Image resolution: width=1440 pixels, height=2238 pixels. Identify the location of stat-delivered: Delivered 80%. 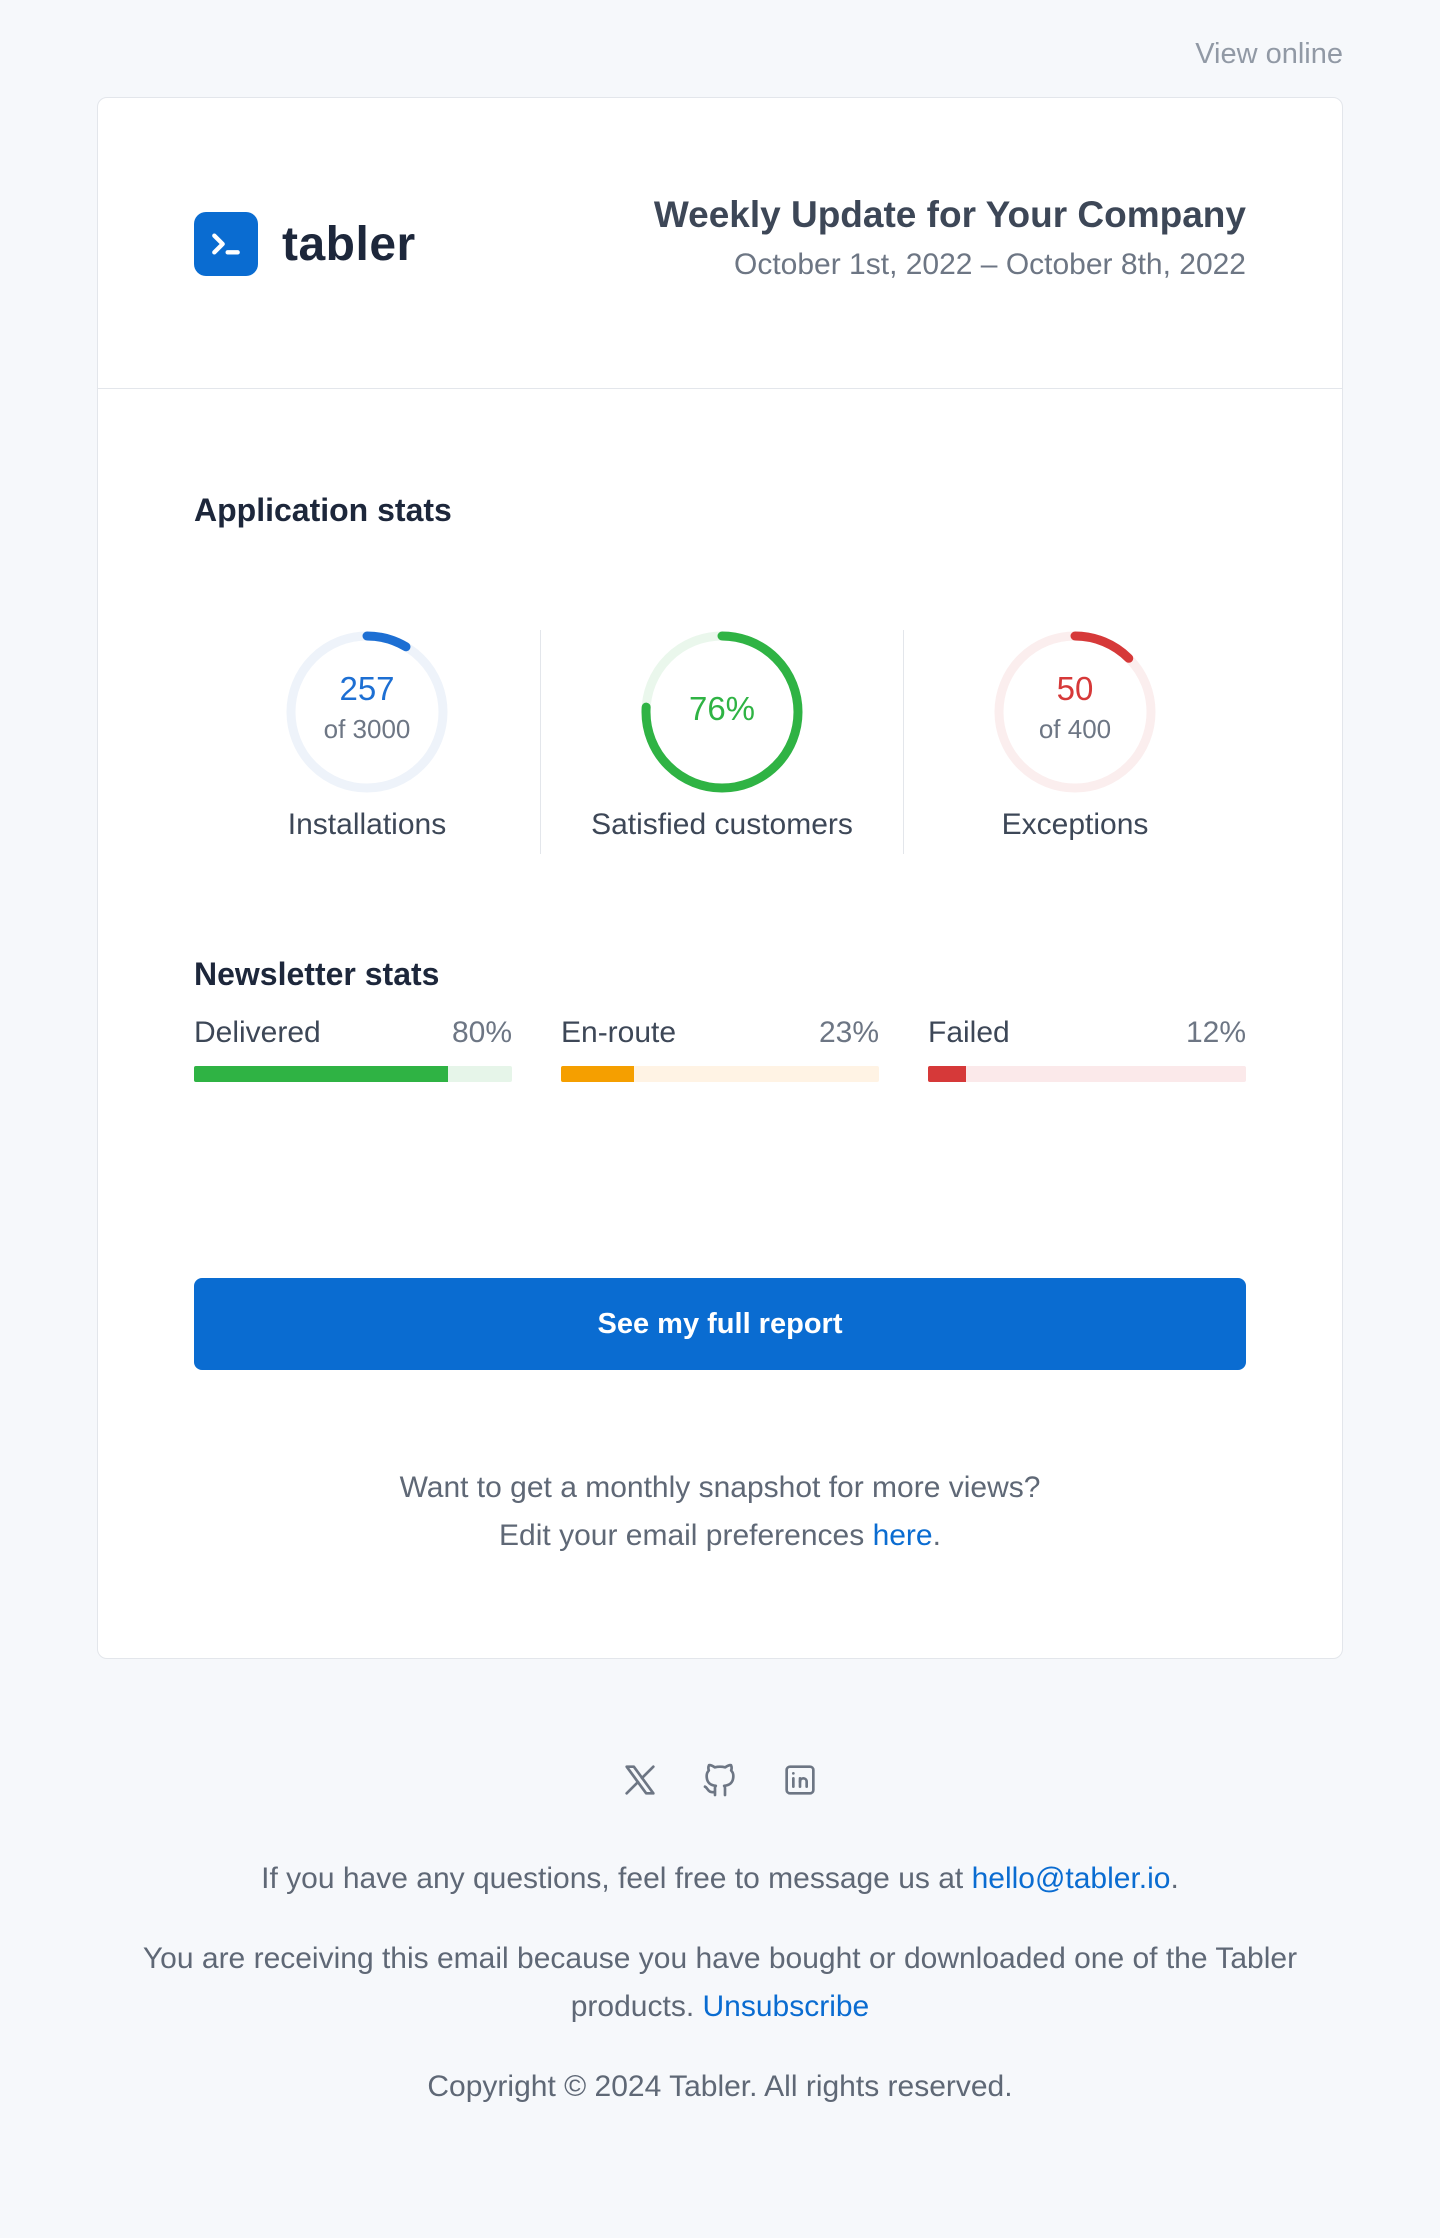
(353, 1049).